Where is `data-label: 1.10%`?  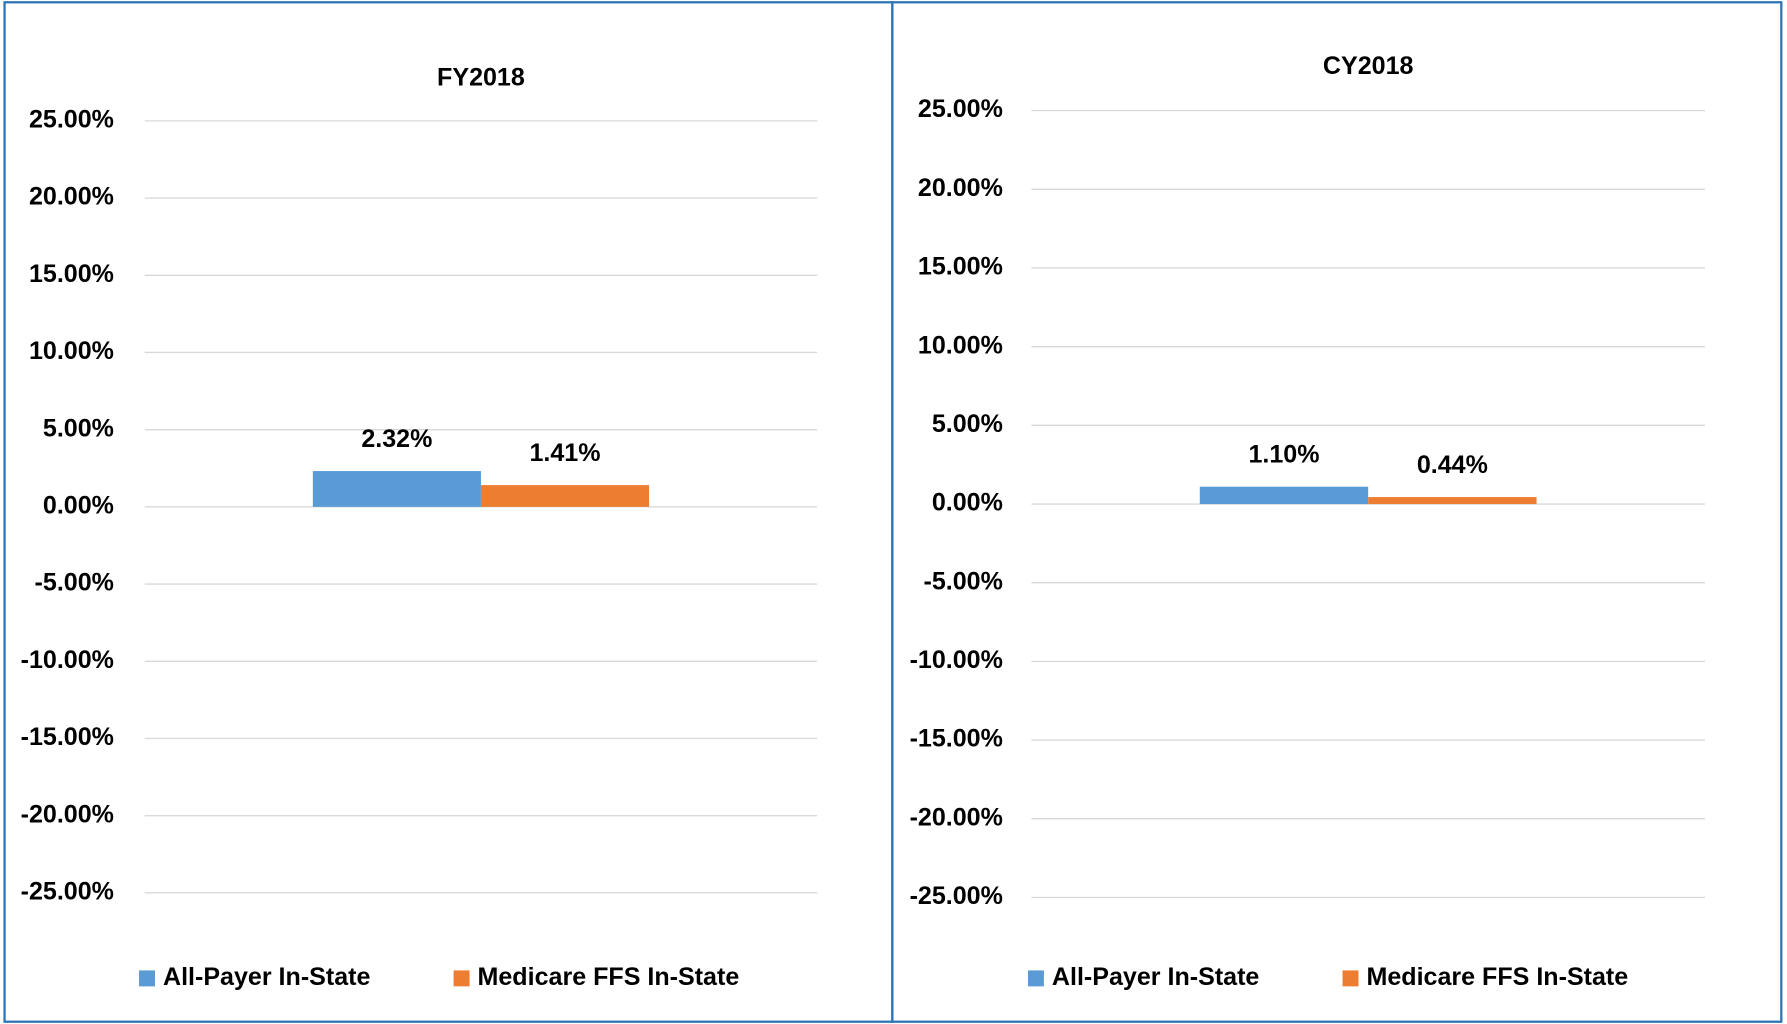
data-label: 1.10% is located at coordinates (1283, 455).